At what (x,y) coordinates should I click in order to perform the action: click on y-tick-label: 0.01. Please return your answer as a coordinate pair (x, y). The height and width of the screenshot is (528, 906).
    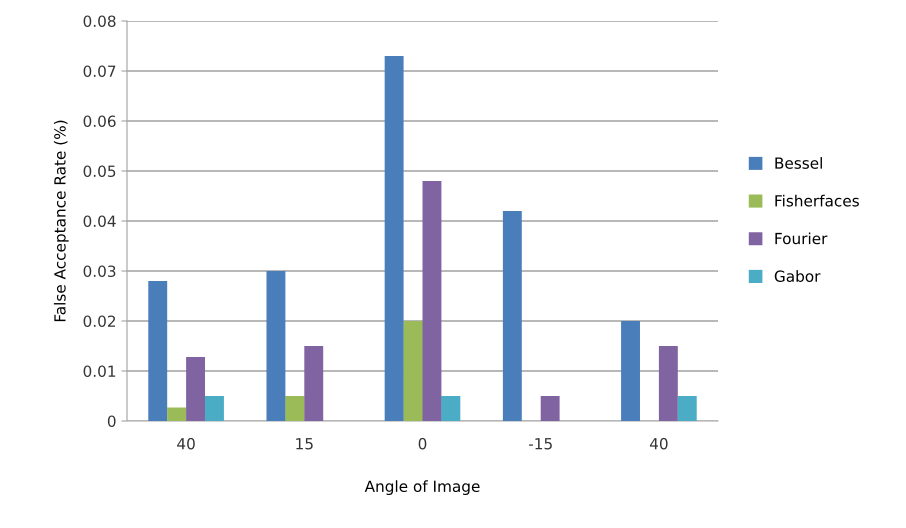
    Looking at the image, I should click on (100, 371).